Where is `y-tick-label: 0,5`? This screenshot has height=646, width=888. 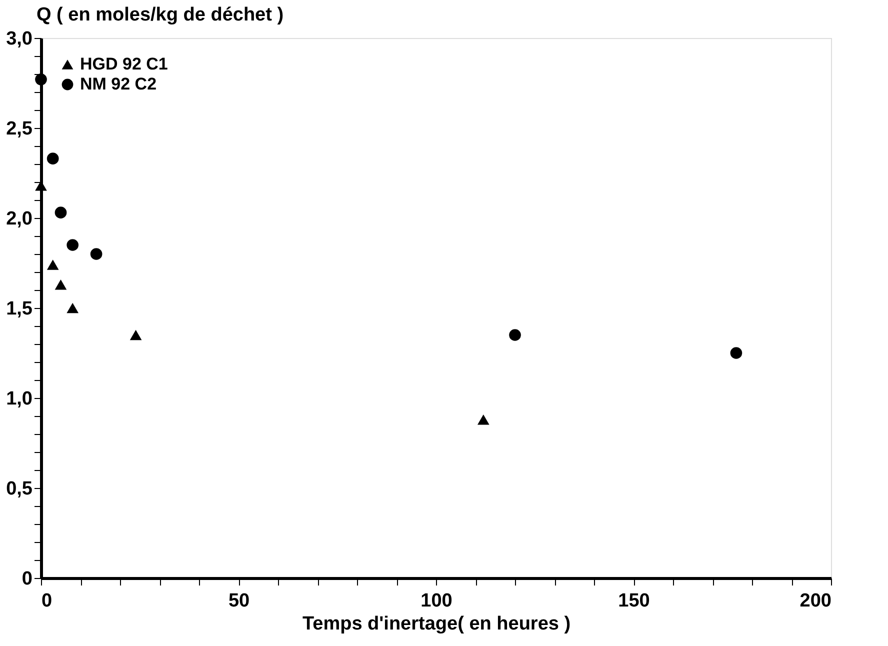 y-tick-label: 0,5 is located at coordinates (19, 489).